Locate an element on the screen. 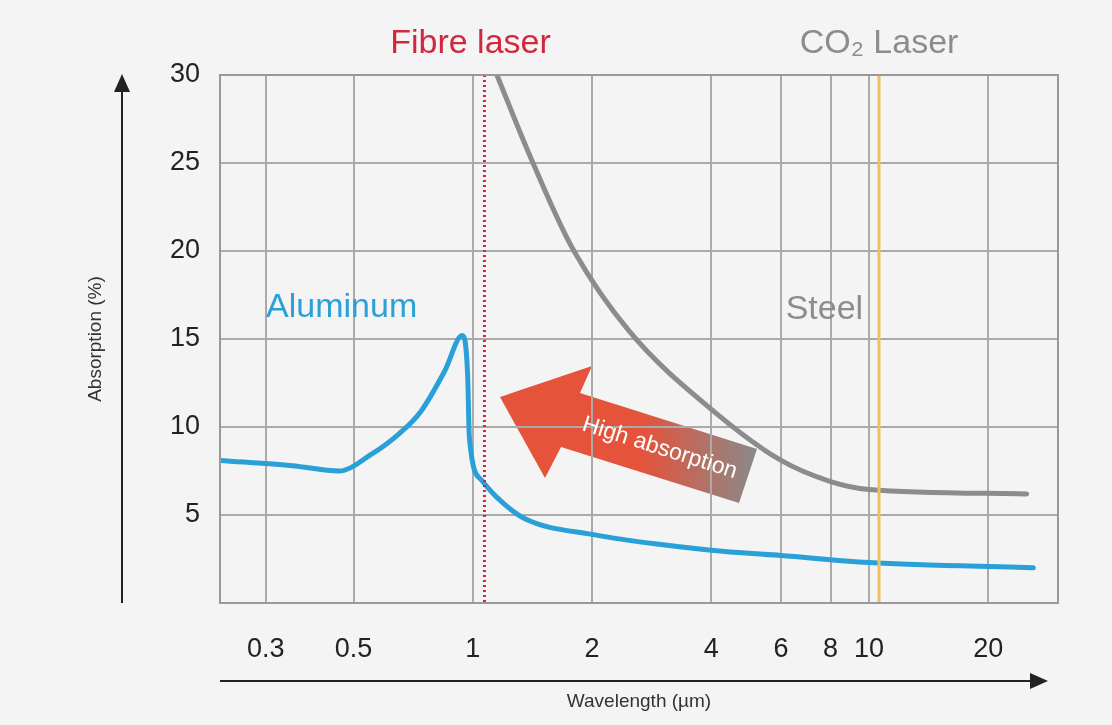 The image size is (1112, 725). y-axis-title: Absorption (%) is located at coordinates (94, 339).